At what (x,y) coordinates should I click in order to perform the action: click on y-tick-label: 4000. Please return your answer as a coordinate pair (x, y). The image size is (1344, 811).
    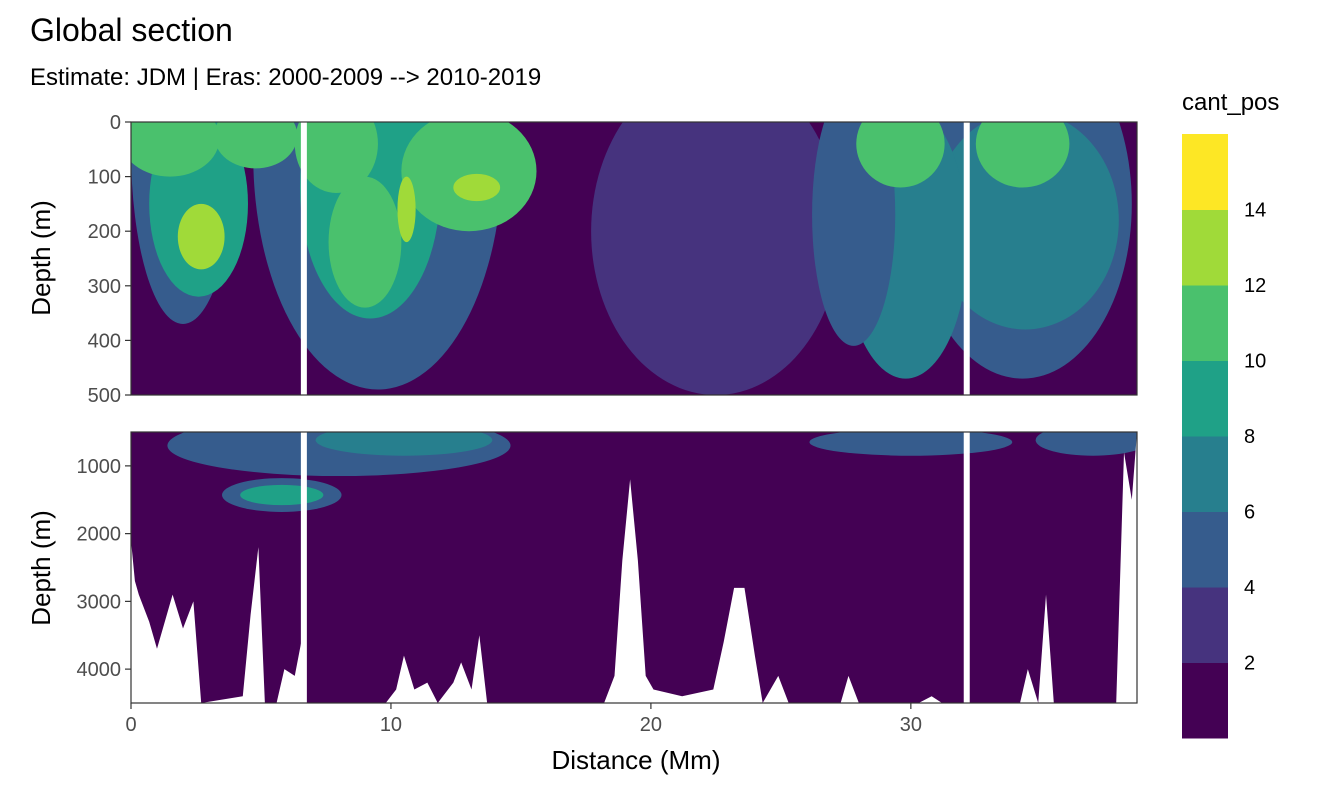
    Looking at the image, I should click on (99, 670).